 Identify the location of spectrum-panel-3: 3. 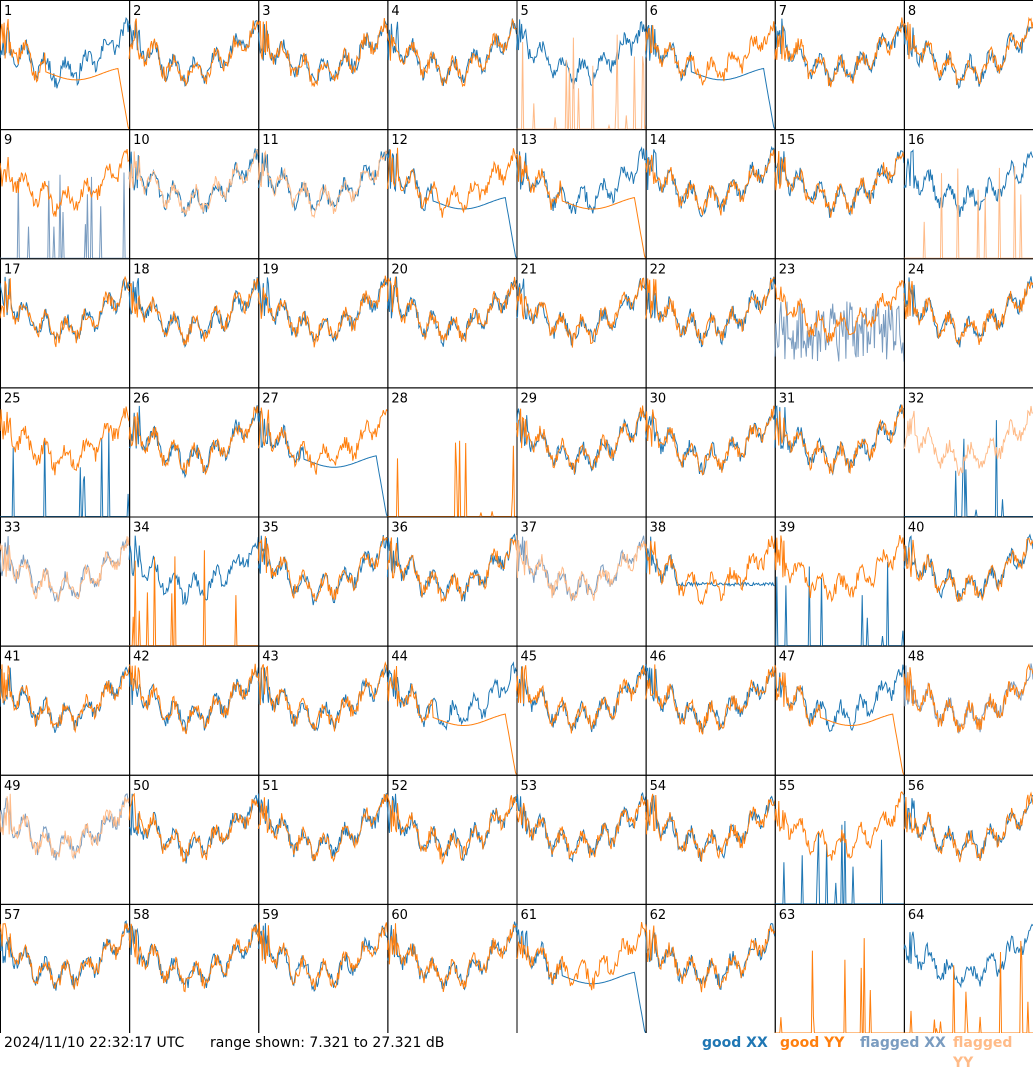
(323, 65).